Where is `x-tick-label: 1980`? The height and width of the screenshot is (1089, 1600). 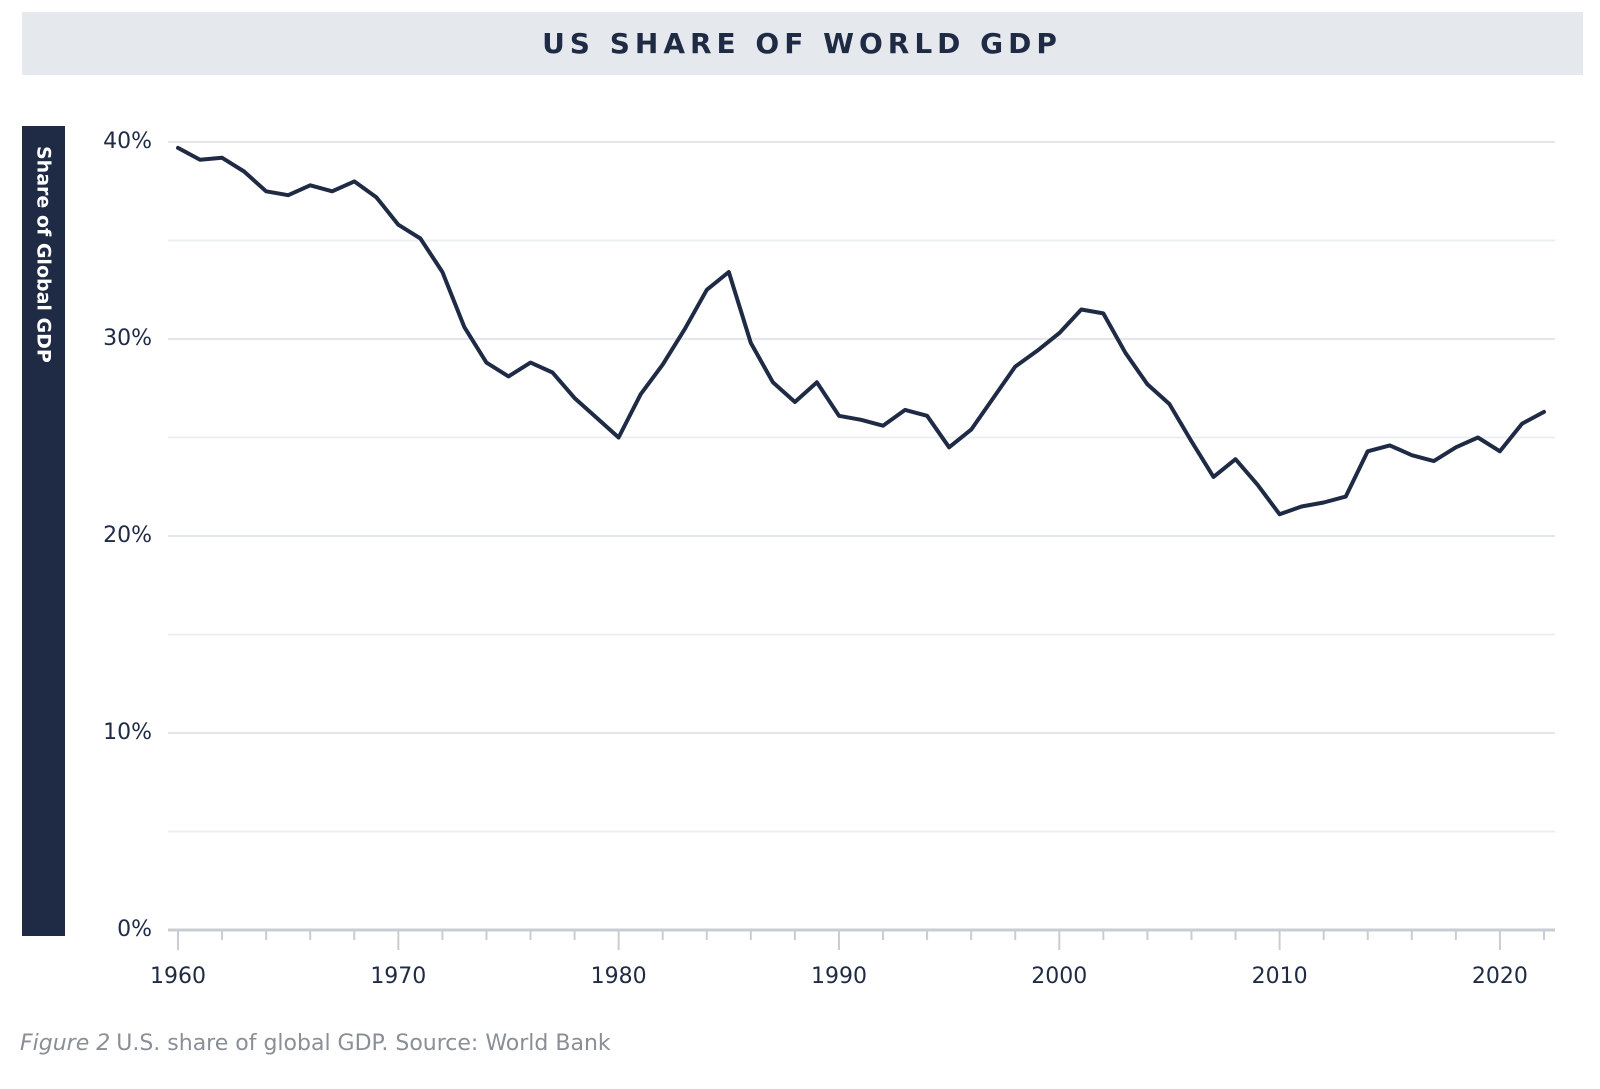 x-tick-label: 1980 is located at coordinates (619, 976).